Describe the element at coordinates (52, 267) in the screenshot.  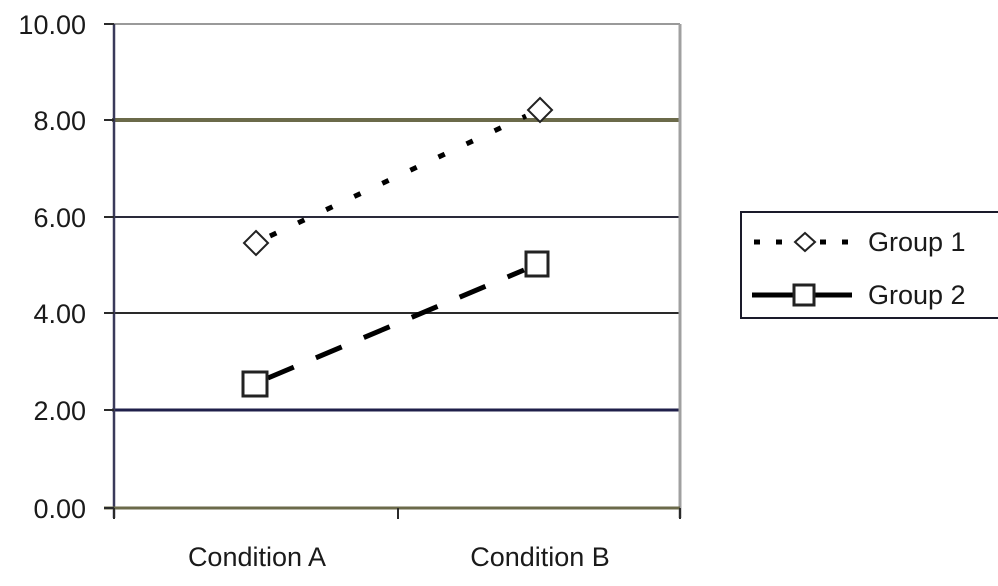
I see `y-axis-labels: 10.00 8.00 6.00 4.00 2.00 0.00` at that location.